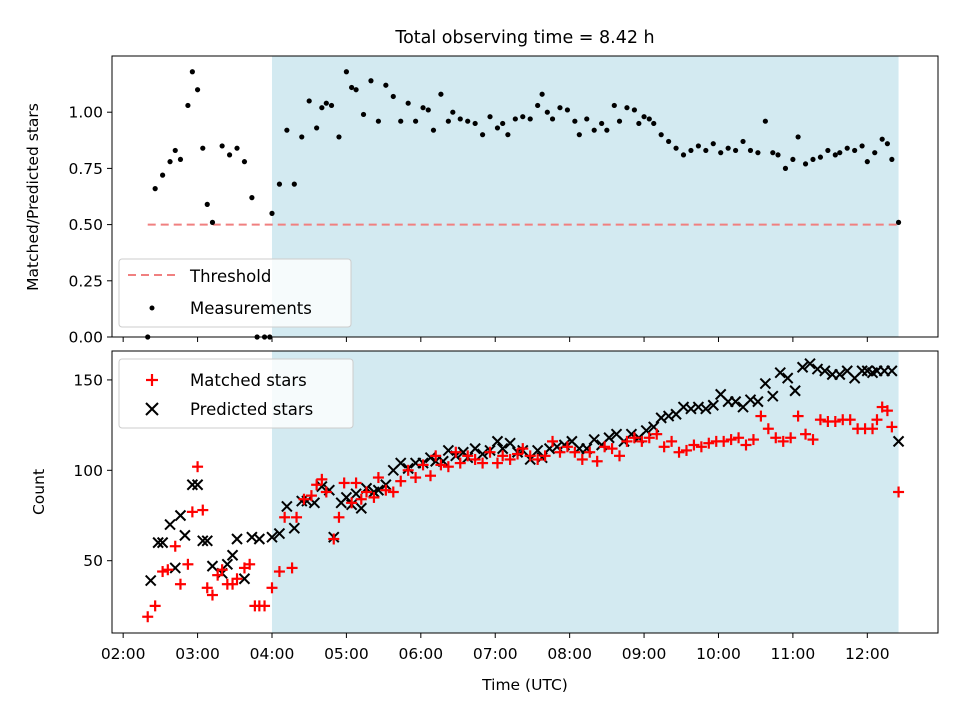  What do you see at coordinates (235, 293) in the screenshot?
I see `top-legend: Threshold Measurements` at bounding box center [235, 293].